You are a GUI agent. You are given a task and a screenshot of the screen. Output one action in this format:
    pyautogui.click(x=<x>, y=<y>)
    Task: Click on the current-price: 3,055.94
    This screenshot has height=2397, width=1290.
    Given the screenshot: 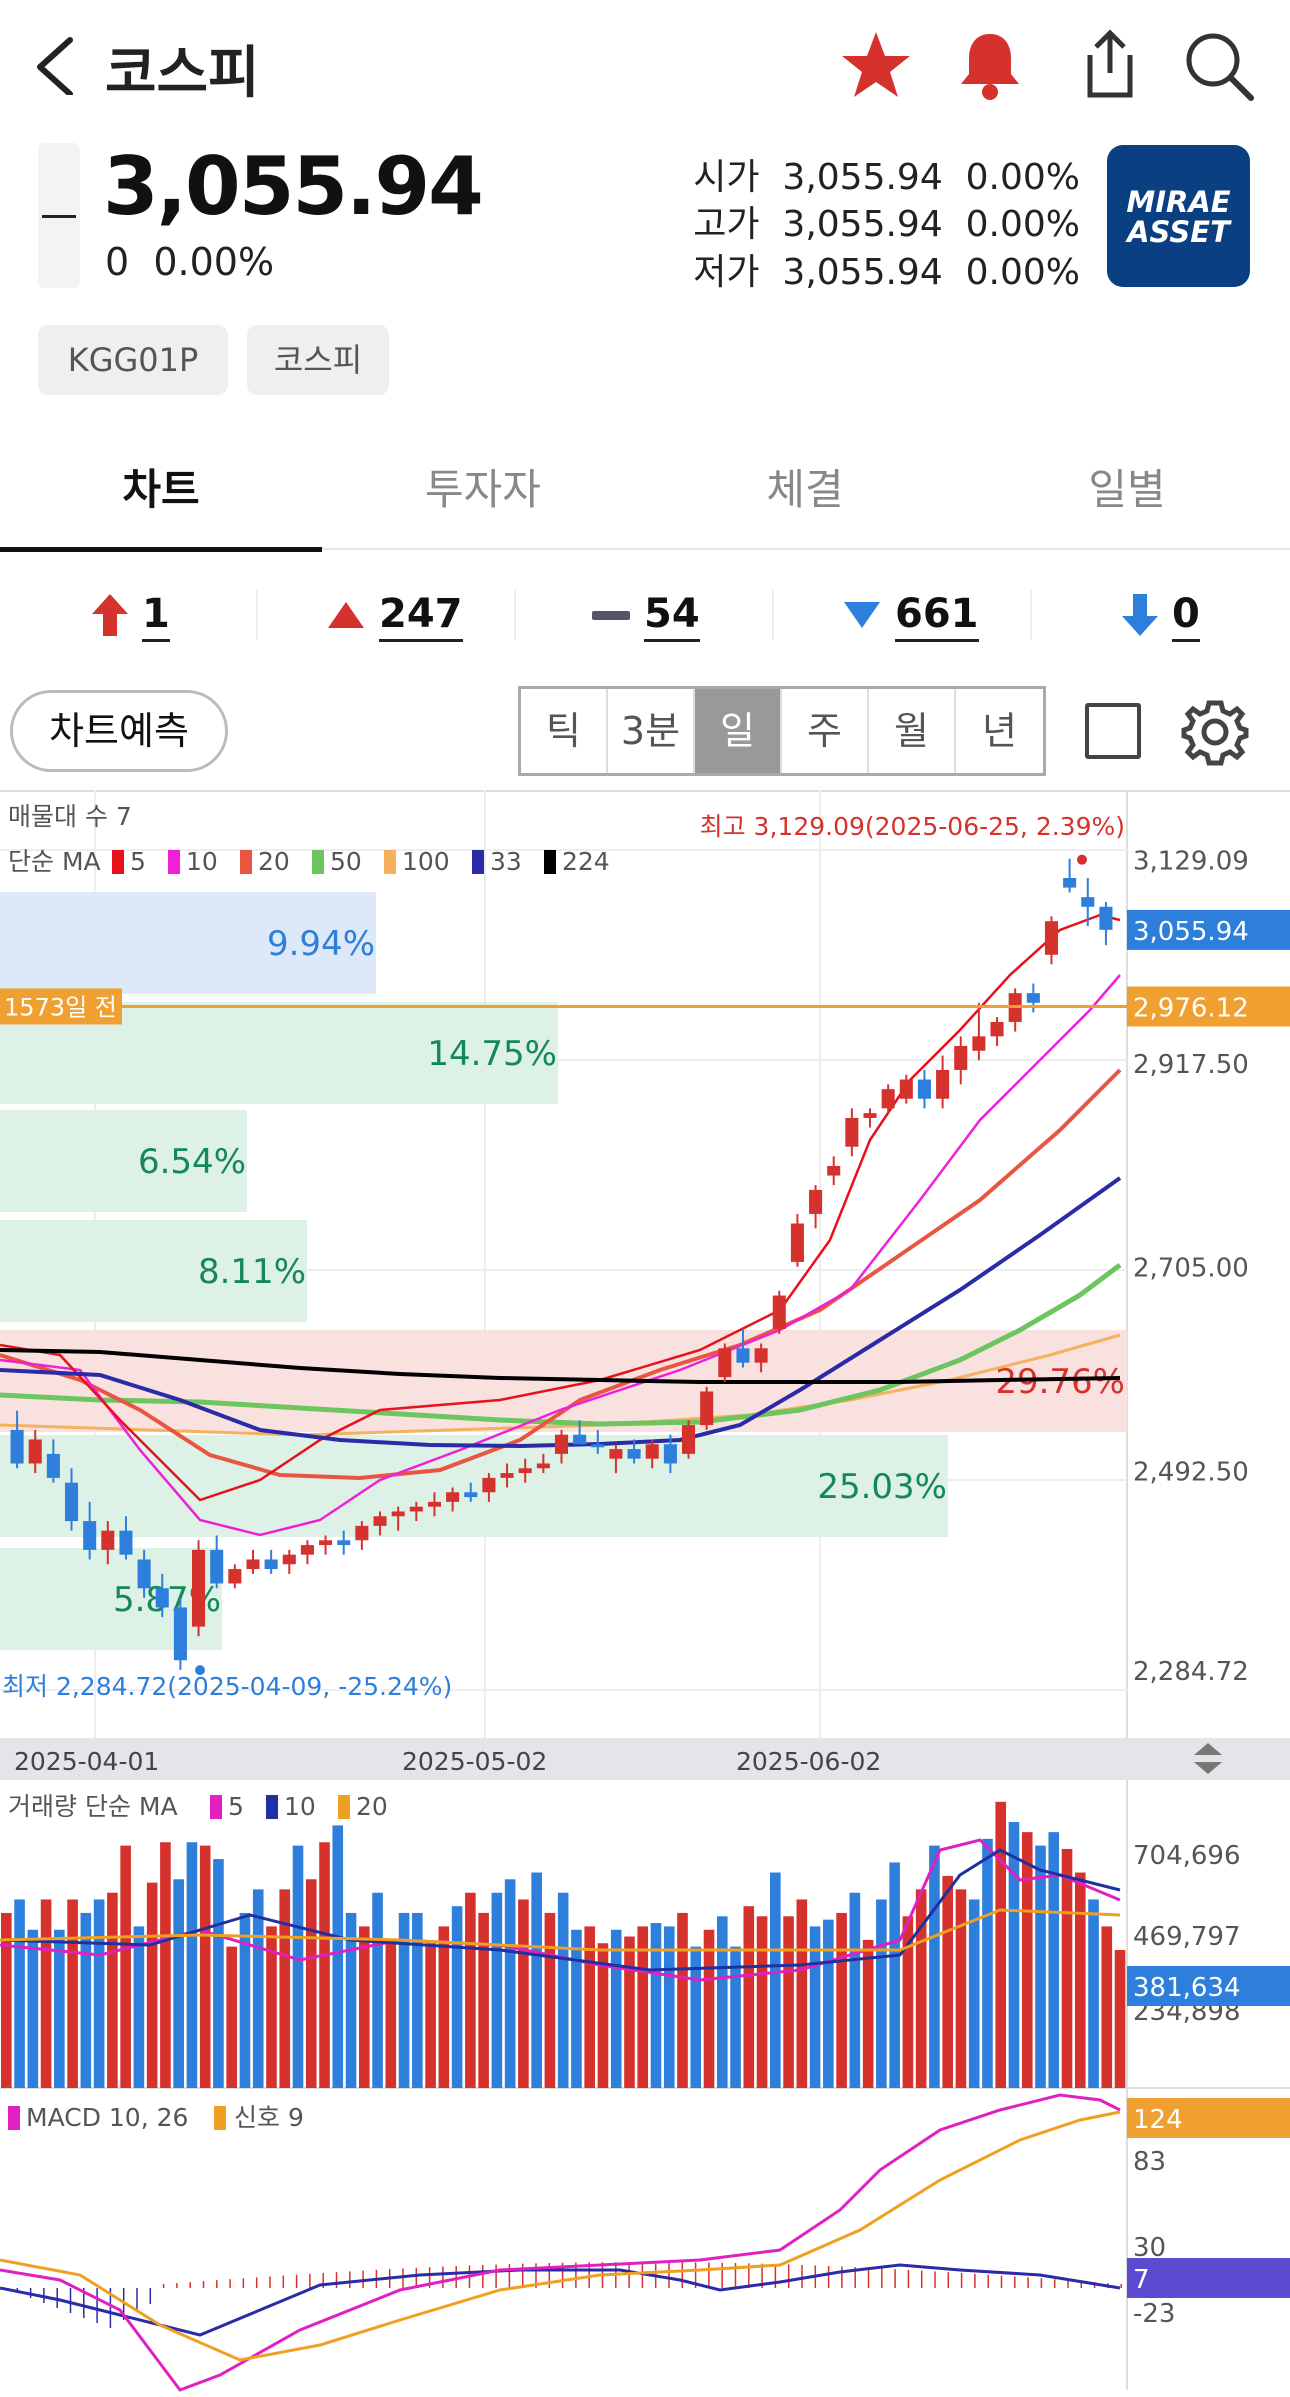 What is the action you would take?
    pyautogui.click(x=293, y=186)
    